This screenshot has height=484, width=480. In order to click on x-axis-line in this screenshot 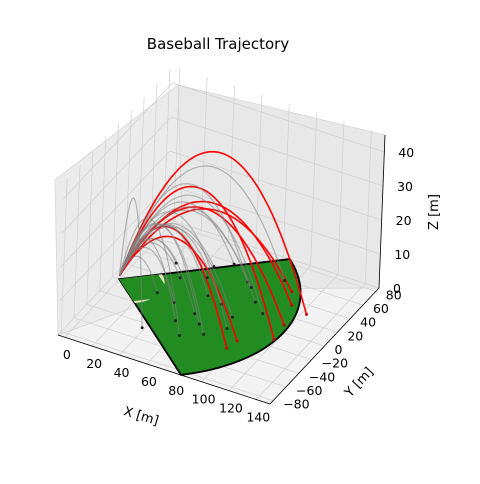, I will do `click(164, 369)`.